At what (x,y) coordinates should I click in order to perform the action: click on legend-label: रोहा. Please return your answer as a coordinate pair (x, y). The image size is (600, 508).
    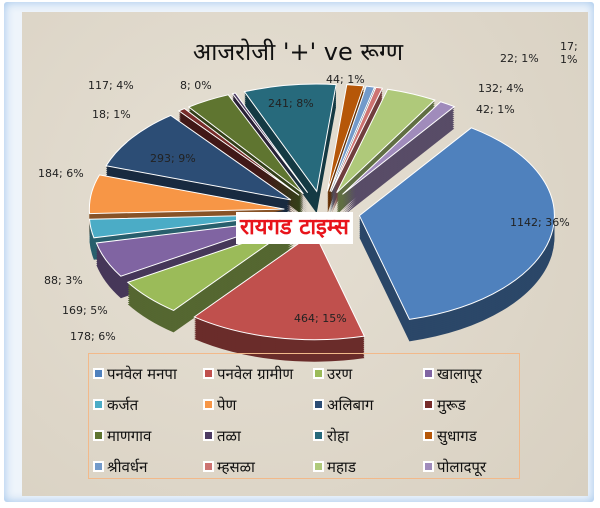
    Looking at the image, I should click on (338, 435).